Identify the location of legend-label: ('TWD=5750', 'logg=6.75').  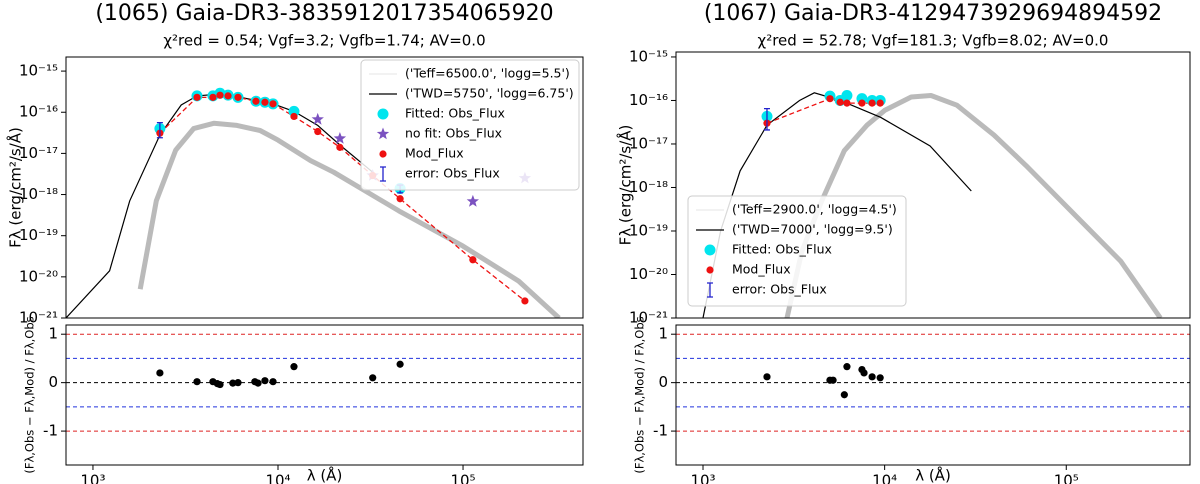
(489, 93).